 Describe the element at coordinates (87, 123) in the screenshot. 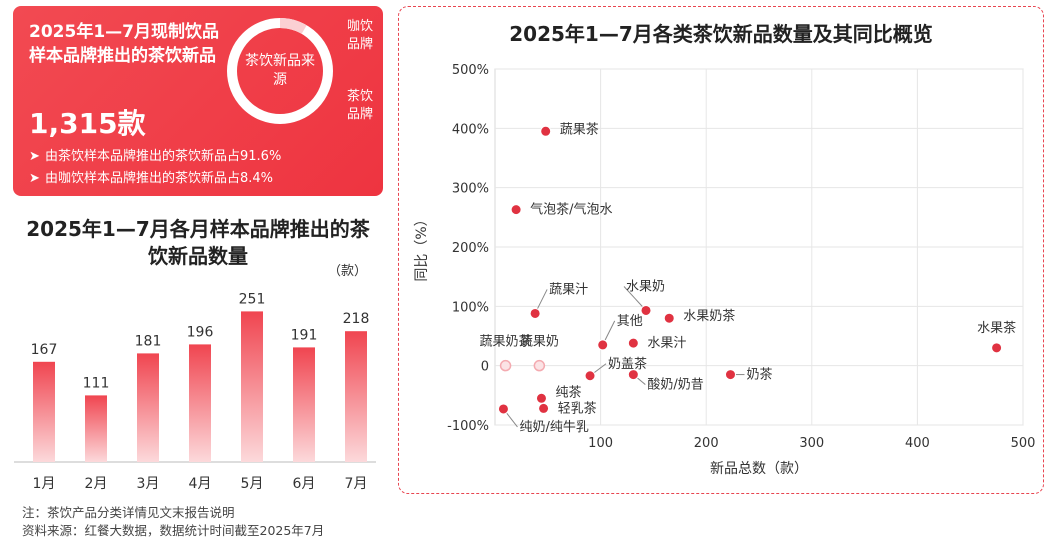

I see `summary-count: 1,315款` at that location.